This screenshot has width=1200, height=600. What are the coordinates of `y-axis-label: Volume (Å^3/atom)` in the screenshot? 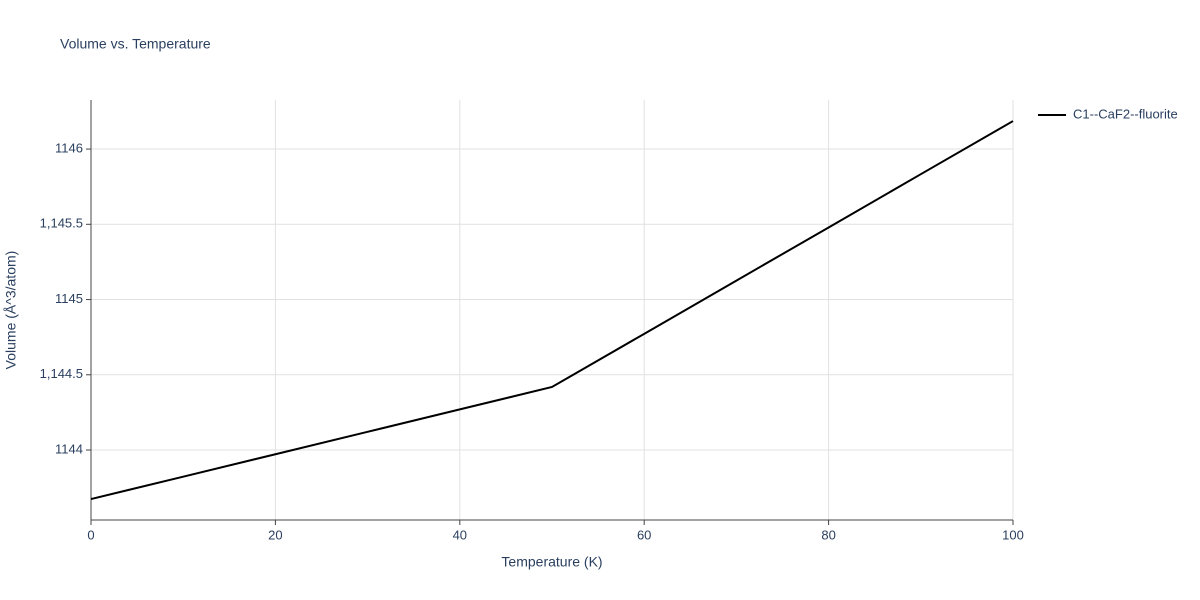 It's located at (11, 310).